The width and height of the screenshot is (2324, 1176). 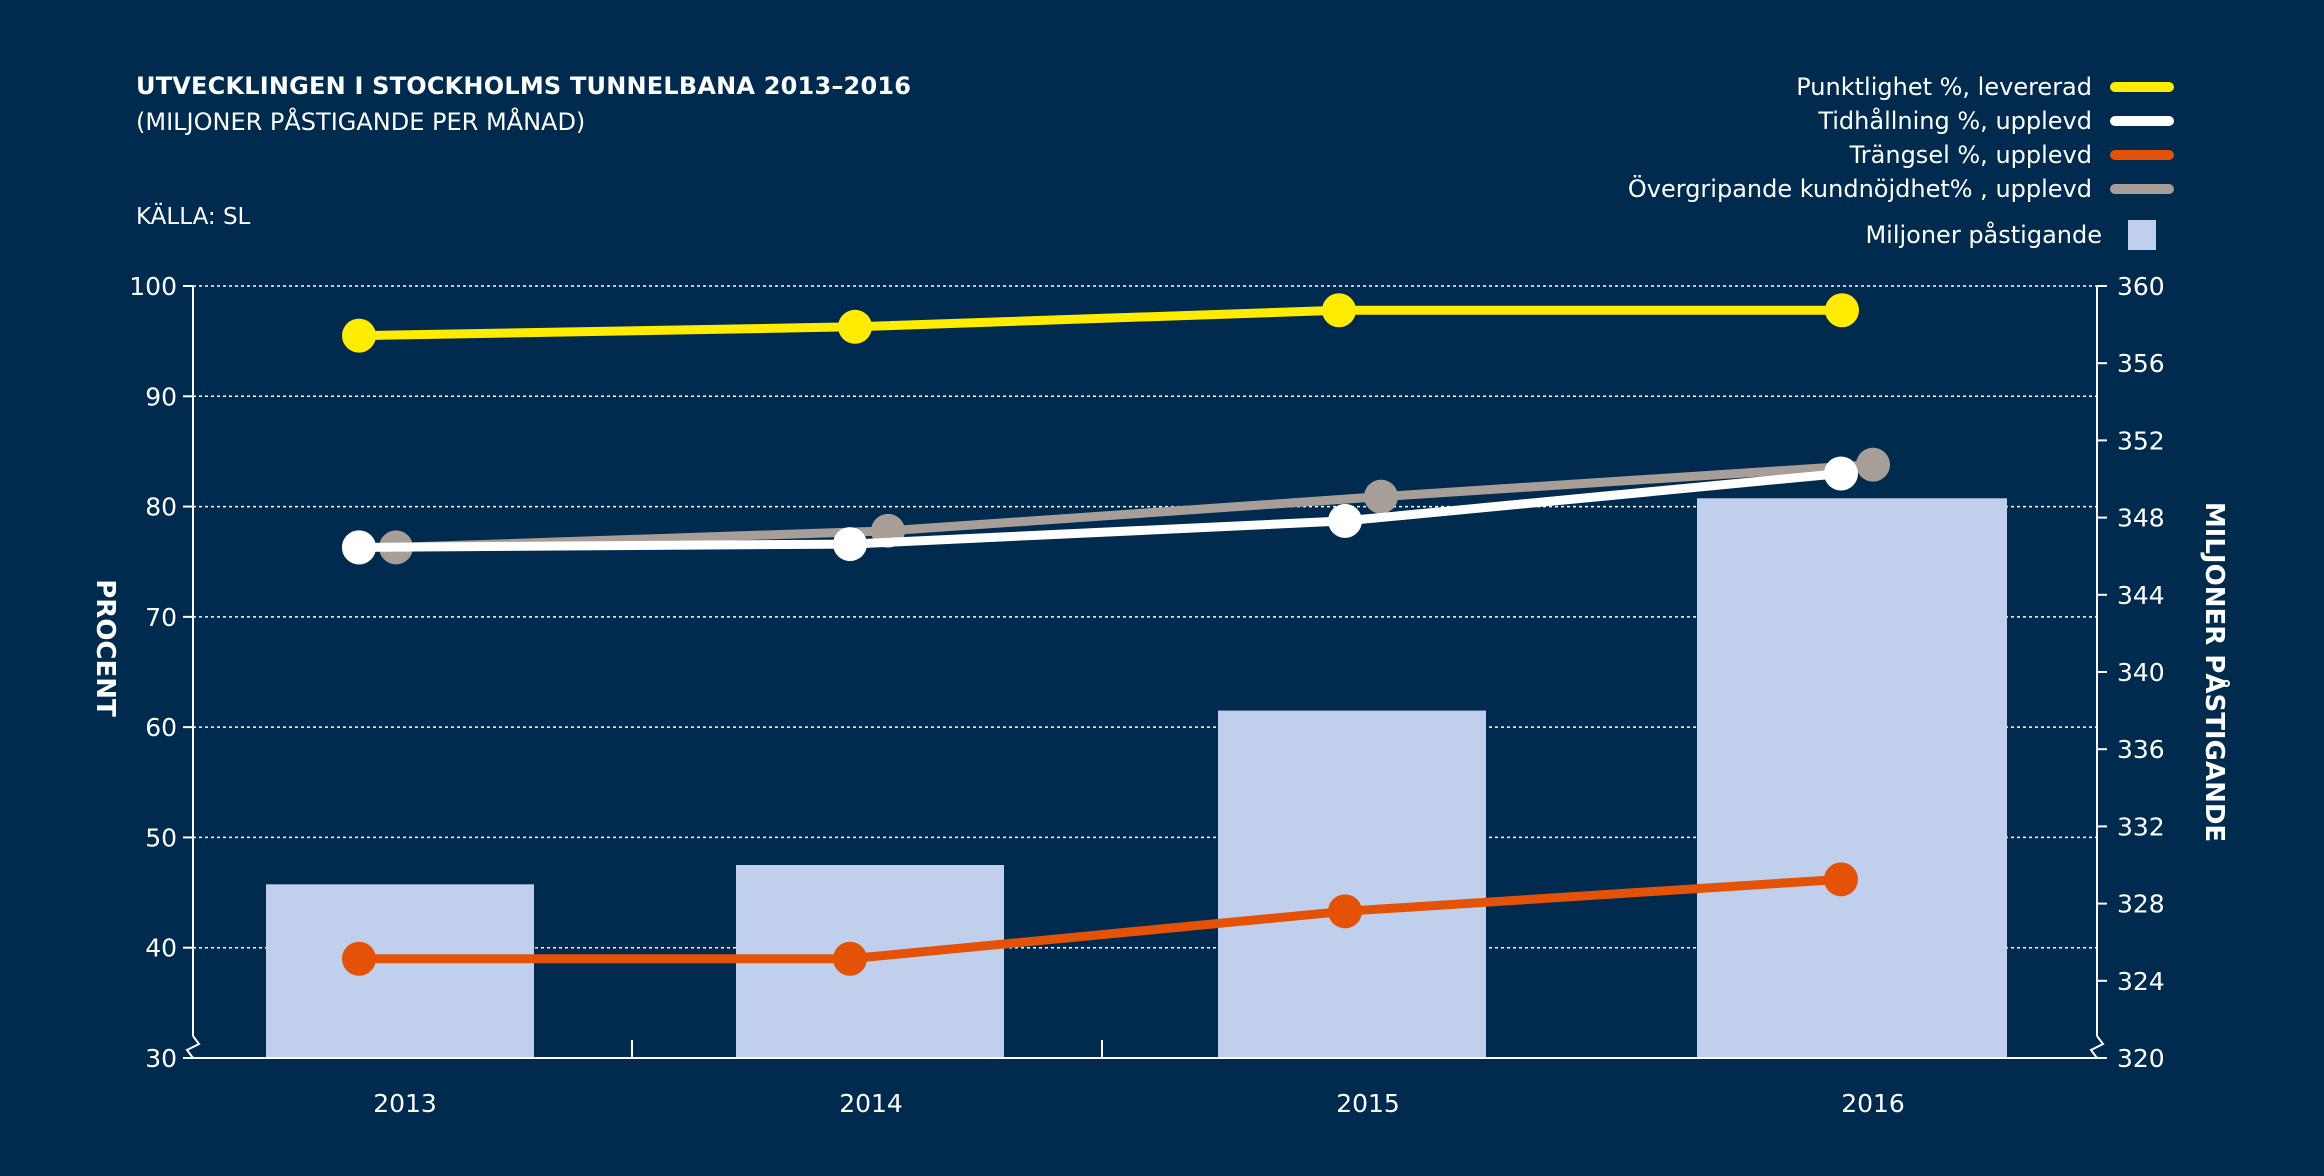 I want to click on point-series-1-2014, so click(x=850, y=544).